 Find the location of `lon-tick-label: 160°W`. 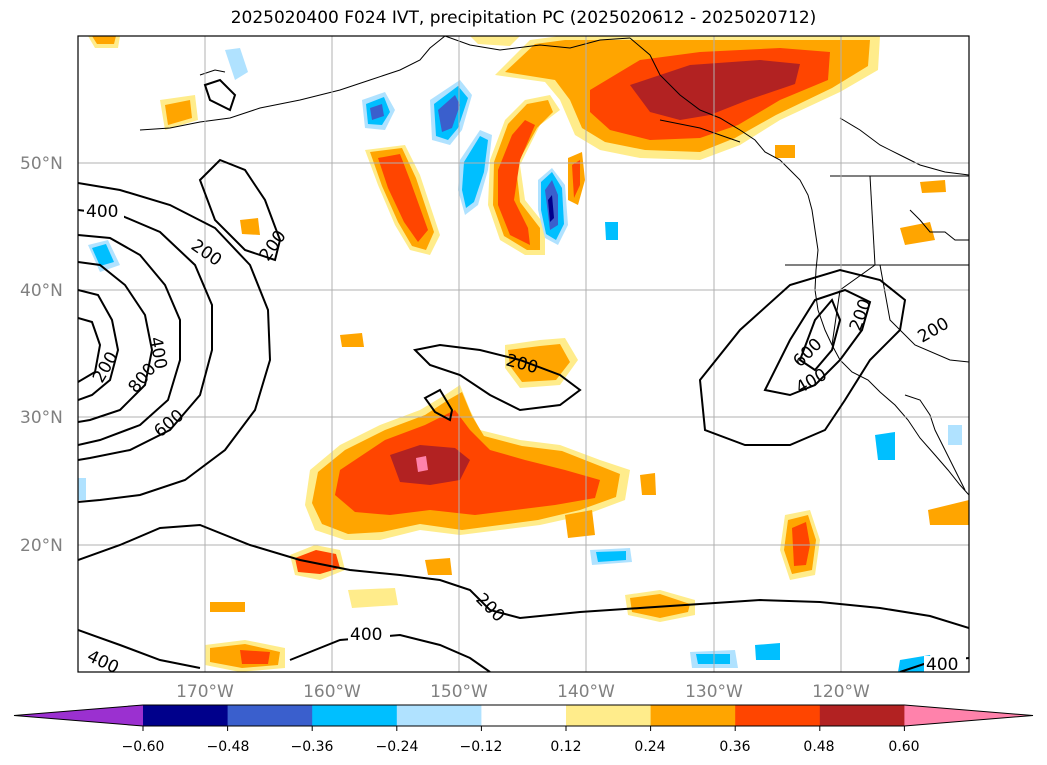

lon-tick-label: 160°W is located at coordinates (332, 692).